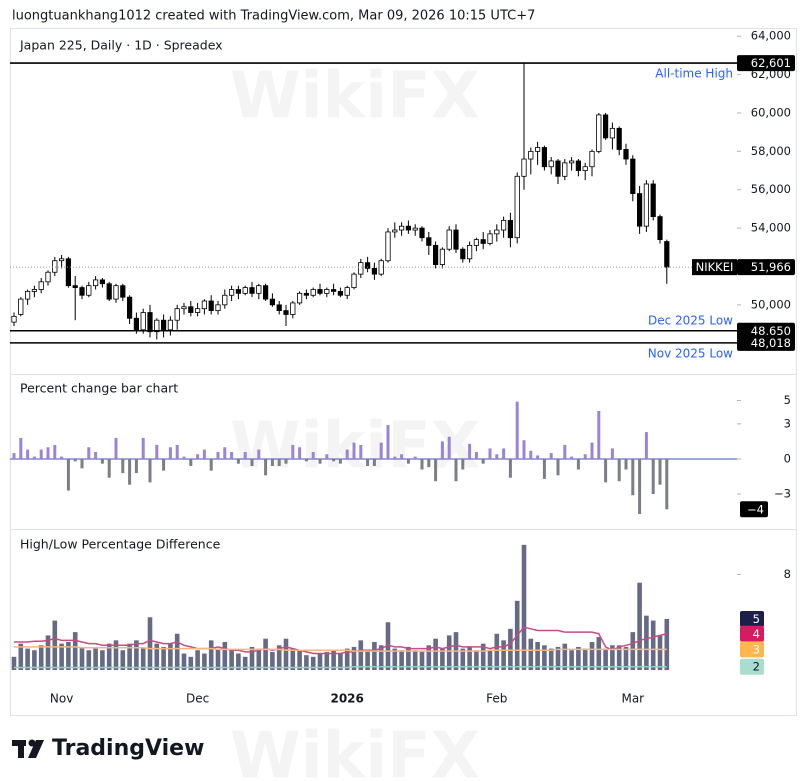  What do you see at coordinates (771, 267) in the screenshot?
I see `last-price-label: 51,966` at bounding box center [771, 267].